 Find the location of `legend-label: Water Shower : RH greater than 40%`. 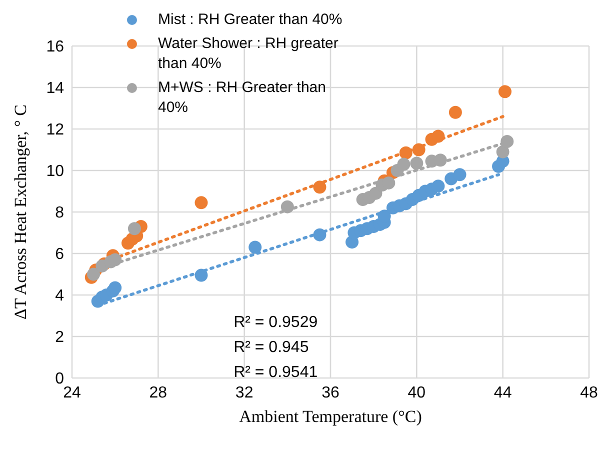

legend-label: Water Shower : RH greater than 40% is located at coordinates (249, 54).